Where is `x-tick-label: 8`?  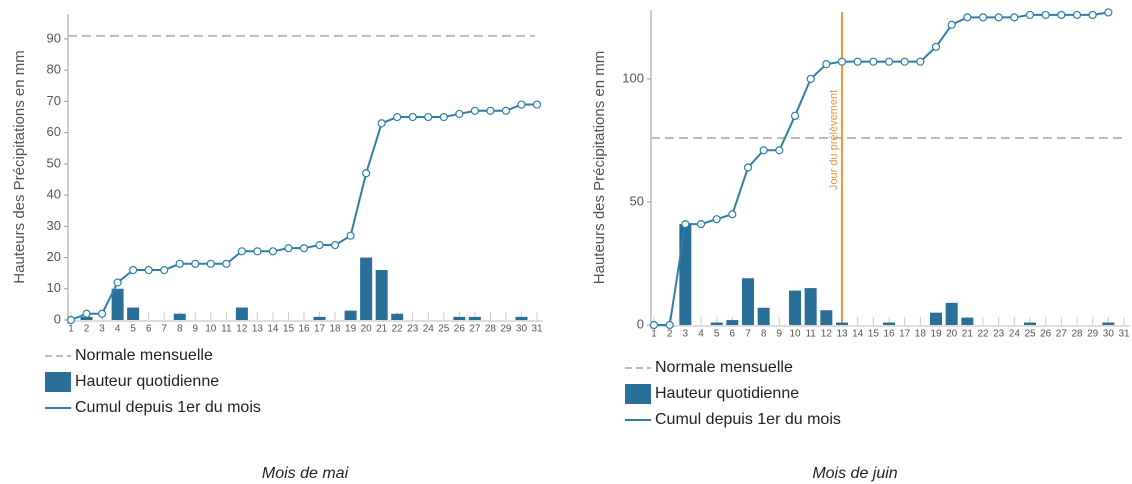 x-tick-label: 8 is located at coordinates (180, 329).